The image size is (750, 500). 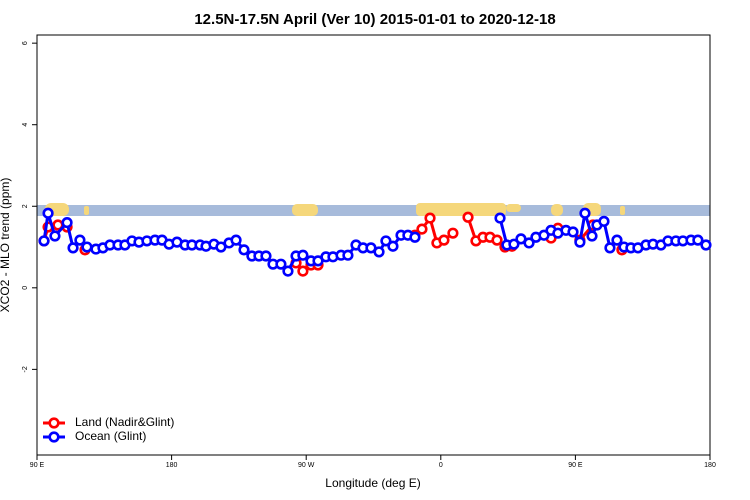 What do you see at coordinates (306, 465) in the screenshot?
I see `x-tick-label: 90 W` at bounding box center [306, 465].